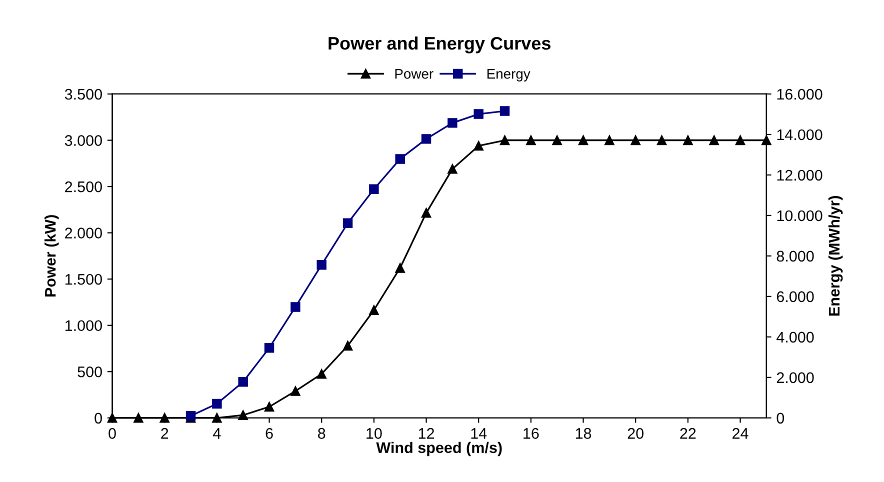  Describe the element at coordinates (795, 337) in the screenshot. I see `y2-tick-label: 4.000` at that location.